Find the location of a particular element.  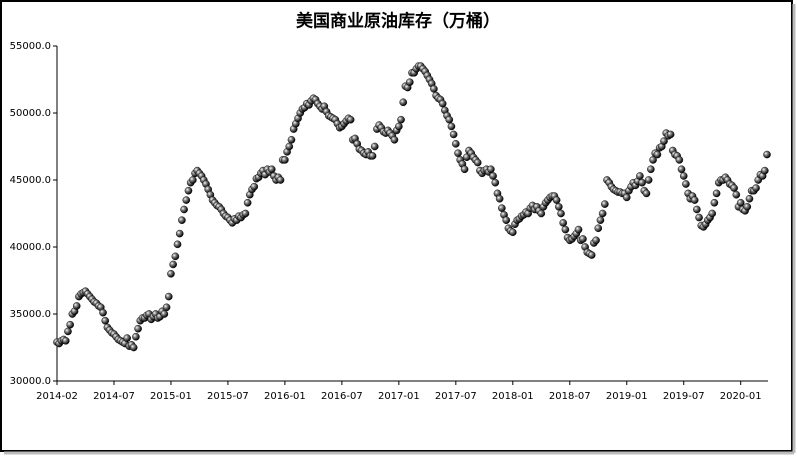

x-tick-label: 2017-07 is located at coordinates (456, 396).